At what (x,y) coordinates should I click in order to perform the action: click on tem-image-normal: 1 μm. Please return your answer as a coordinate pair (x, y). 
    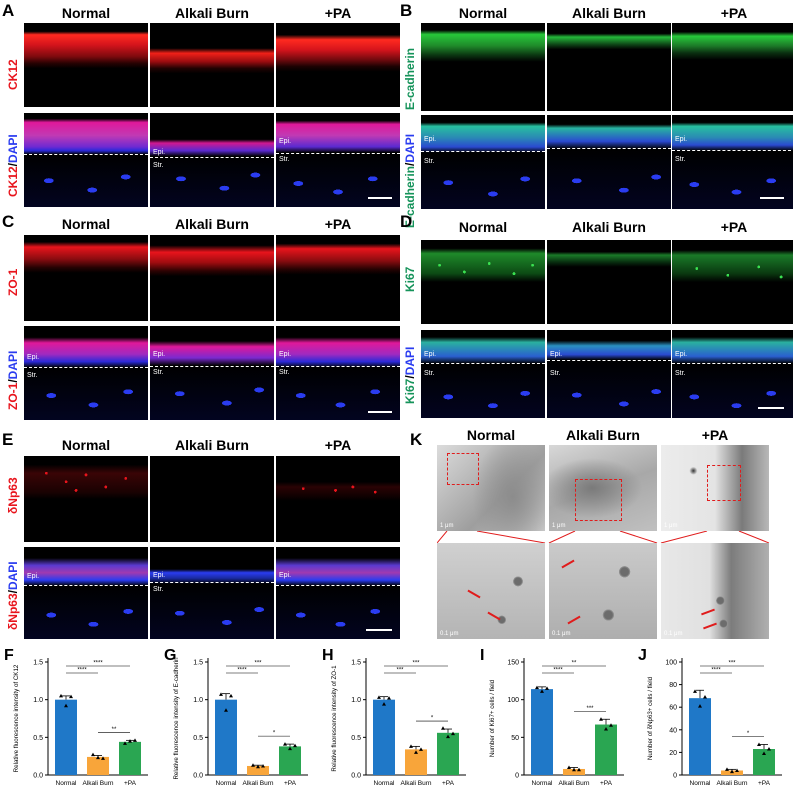
    Looking at the image, I should click on (491, 488).